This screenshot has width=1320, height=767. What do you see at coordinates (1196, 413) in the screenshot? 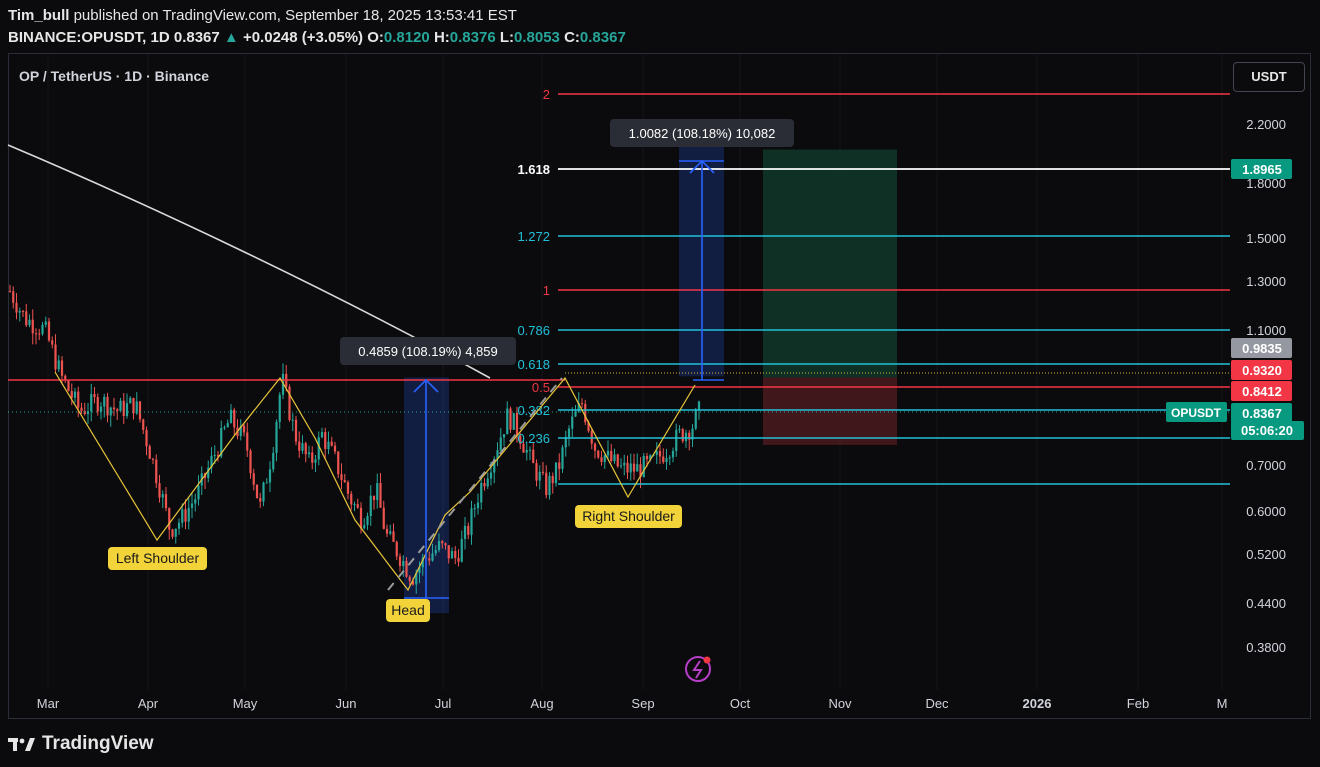
I see `symbol-tag: OPUSDT` at bounding box center [1196, 413].